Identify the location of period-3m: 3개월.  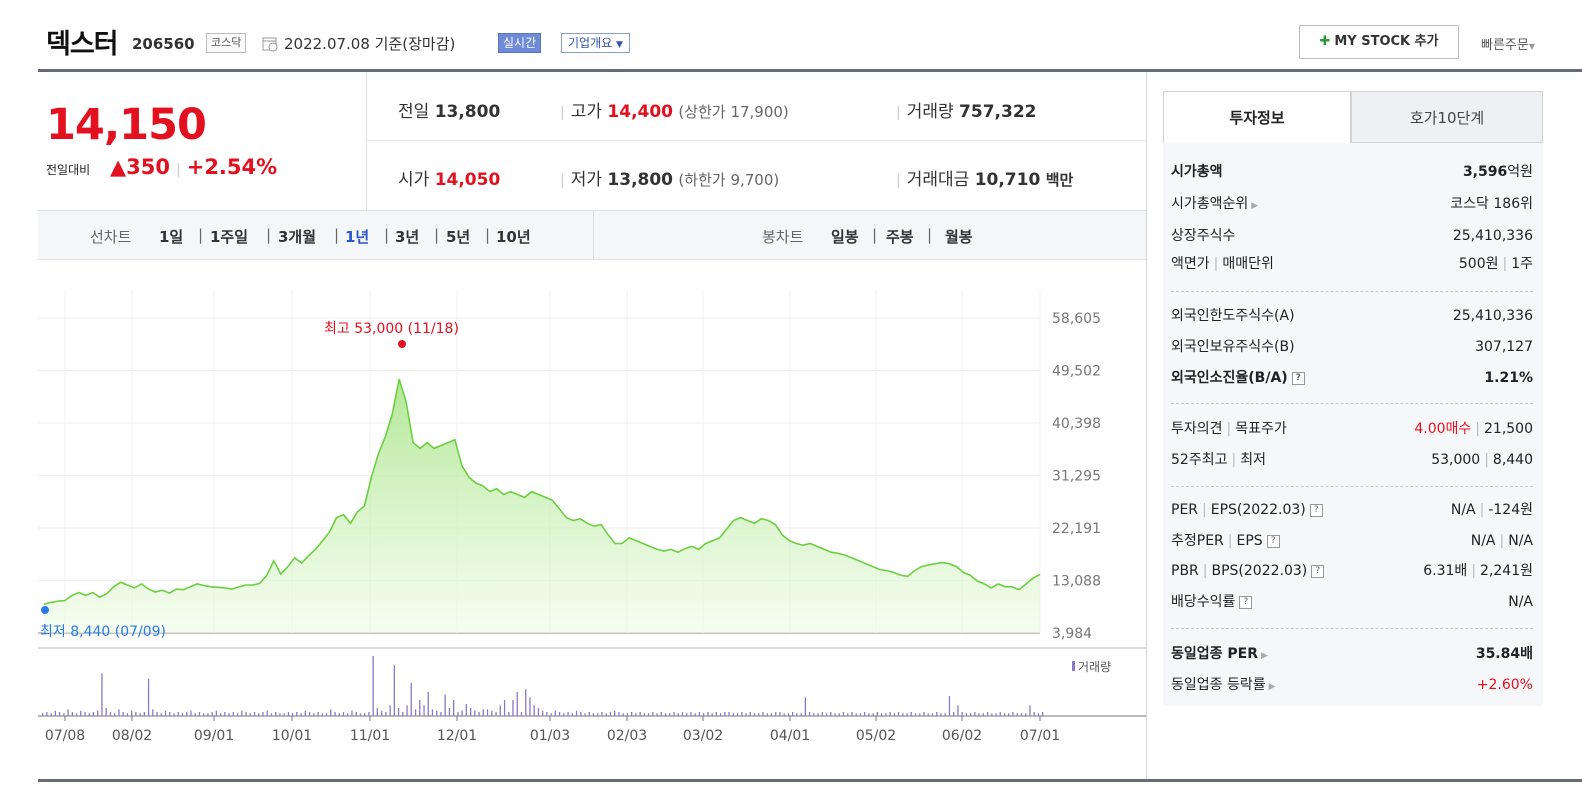
(297, 237).